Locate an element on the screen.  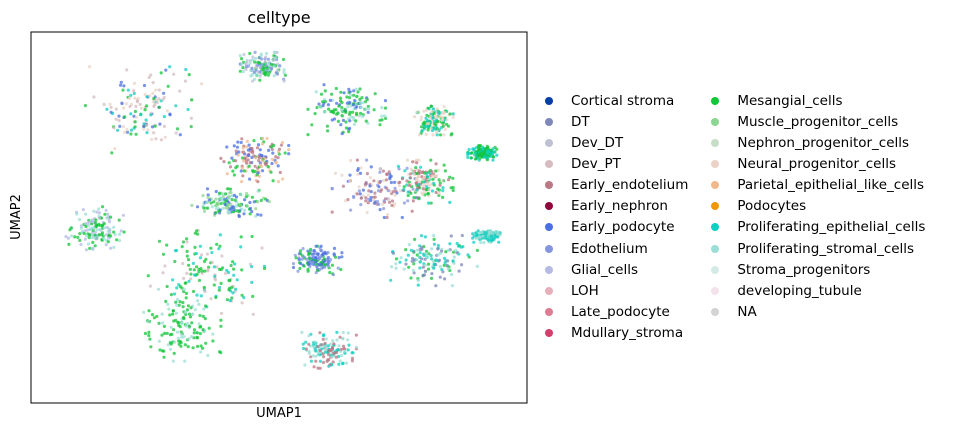
legend-item: Edothelium is located at coordinates (614, 248).